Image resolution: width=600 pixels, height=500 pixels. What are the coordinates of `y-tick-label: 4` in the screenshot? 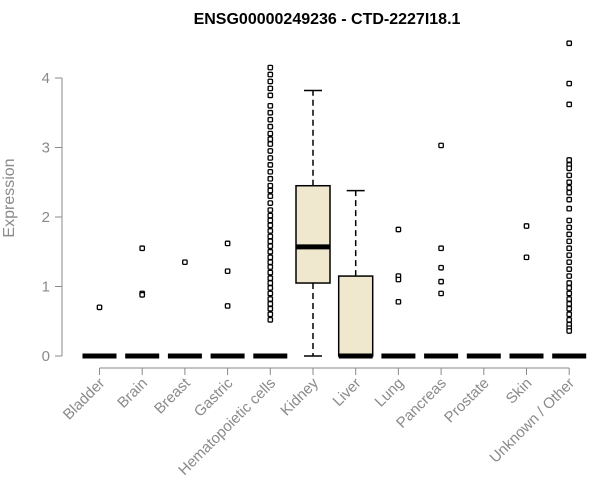 It's located at (46, 78).